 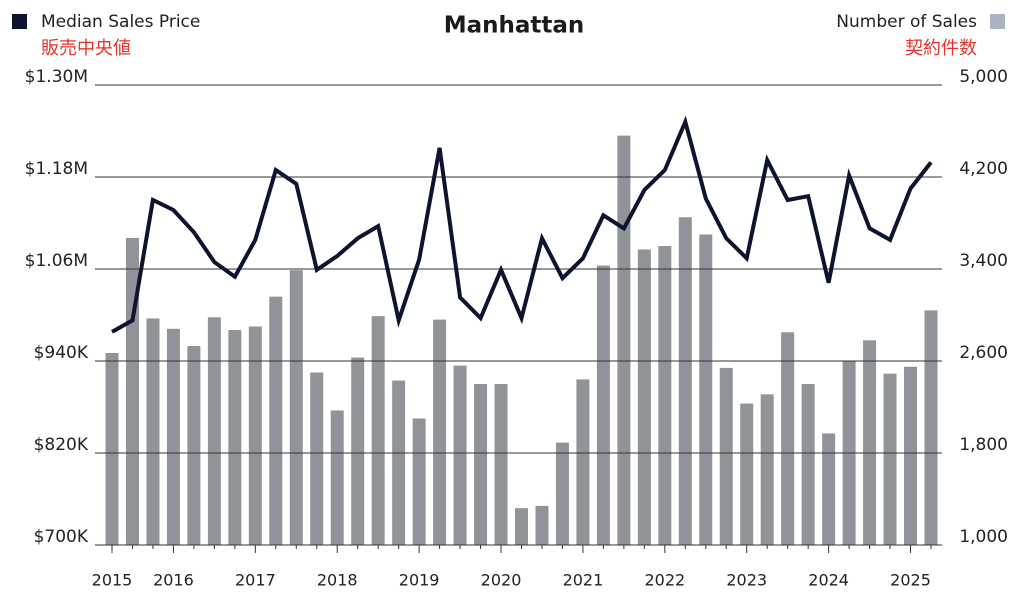 What do you see at coordinates (664, 580) in the screenshot?
I see `x-tick-label: 2022` at bounding box center [664, 580].